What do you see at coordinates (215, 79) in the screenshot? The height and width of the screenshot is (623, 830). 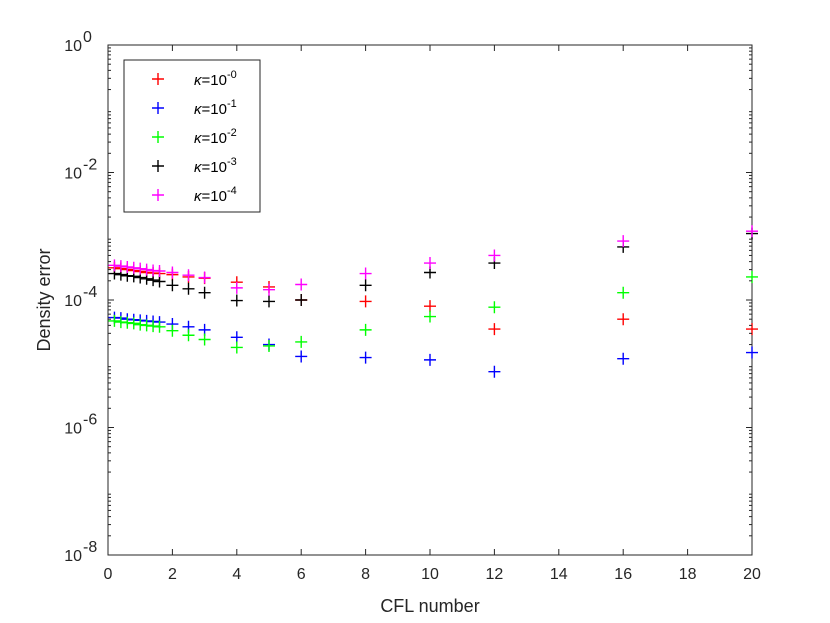 I see `legend-label: κ=10-0` at bounding box center [215, 79].